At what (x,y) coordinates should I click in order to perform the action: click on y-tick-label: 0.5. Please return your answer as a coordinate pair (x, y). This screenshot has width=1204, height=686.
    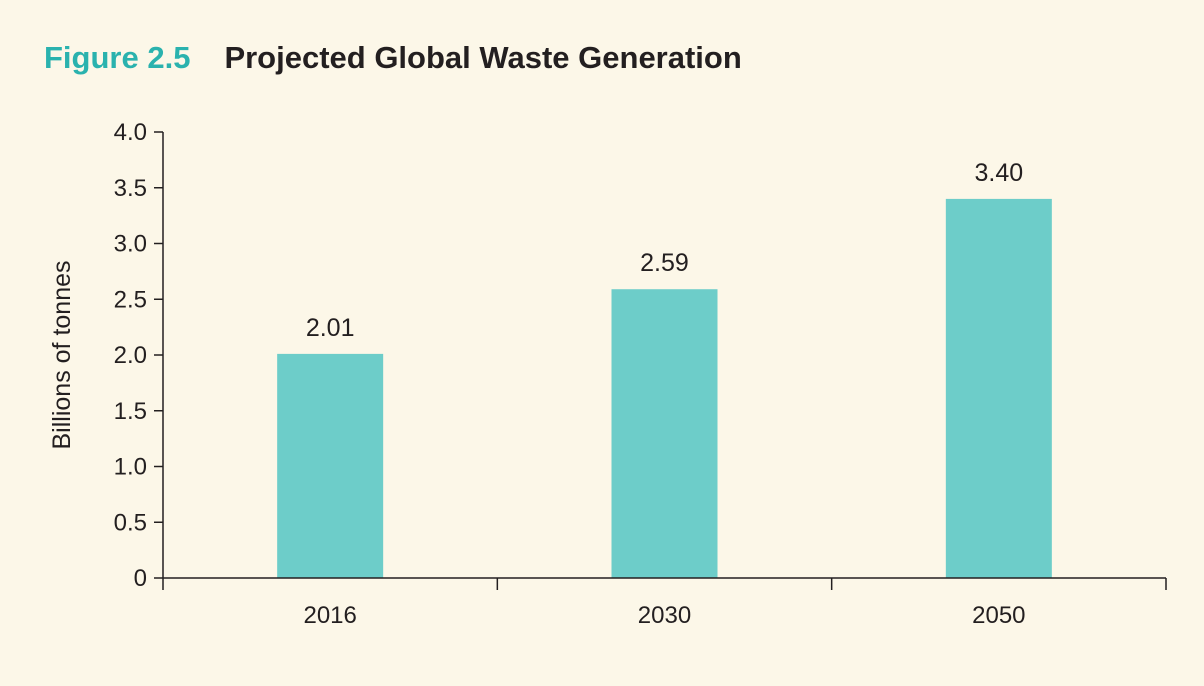
    Looking at the image, I should click on (130, 522).